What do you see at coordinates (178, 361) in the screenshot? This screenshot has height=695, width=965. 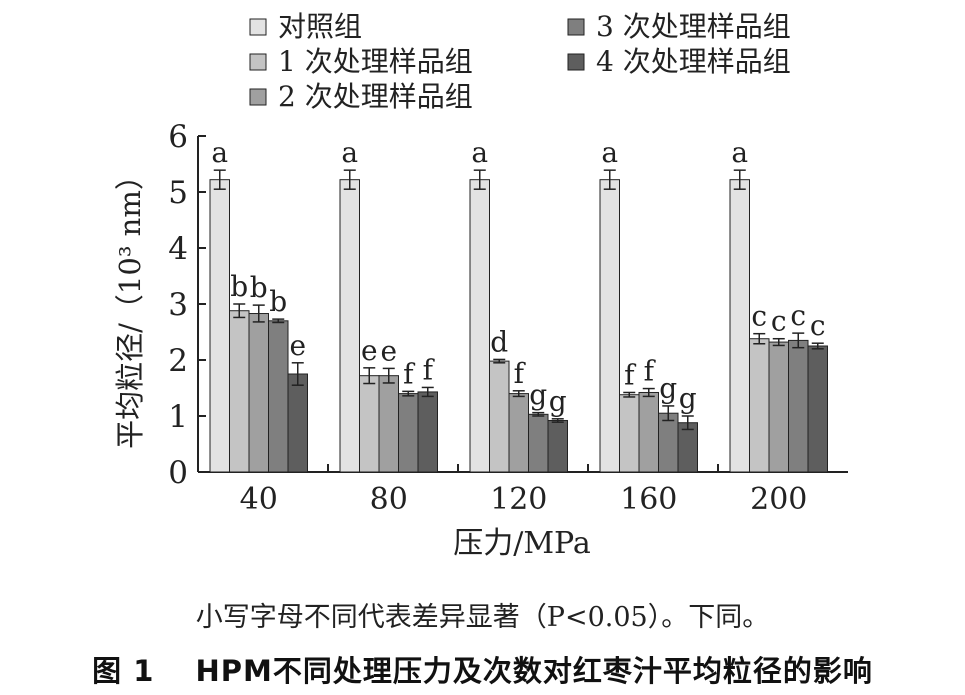 I see `y-tick-label: 2` at bounding box center [178, 361].